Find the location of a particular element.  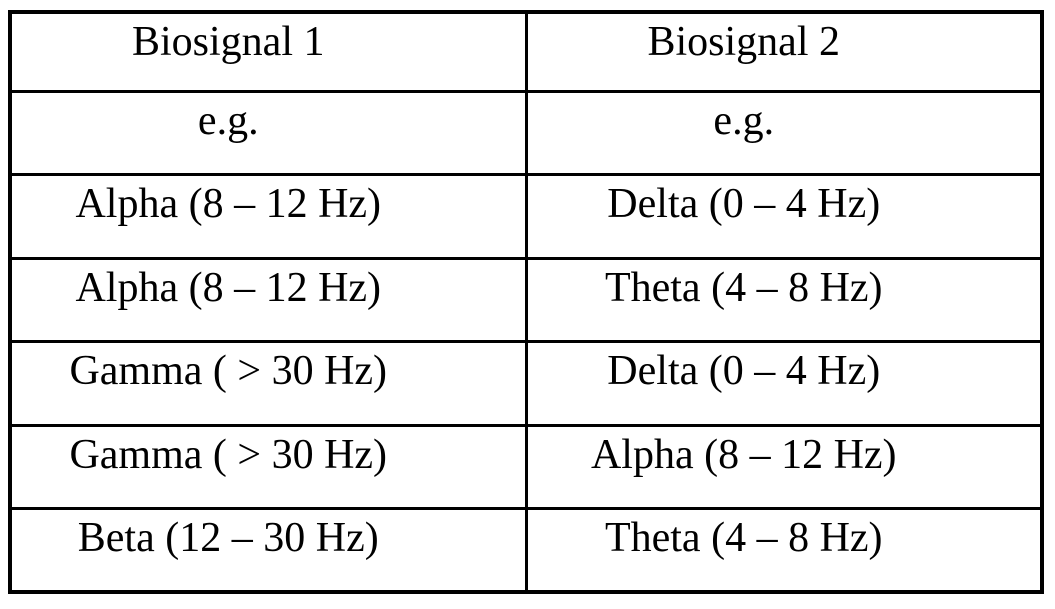

table-row: e.g. e.g. is located at coordinates (526, 132).